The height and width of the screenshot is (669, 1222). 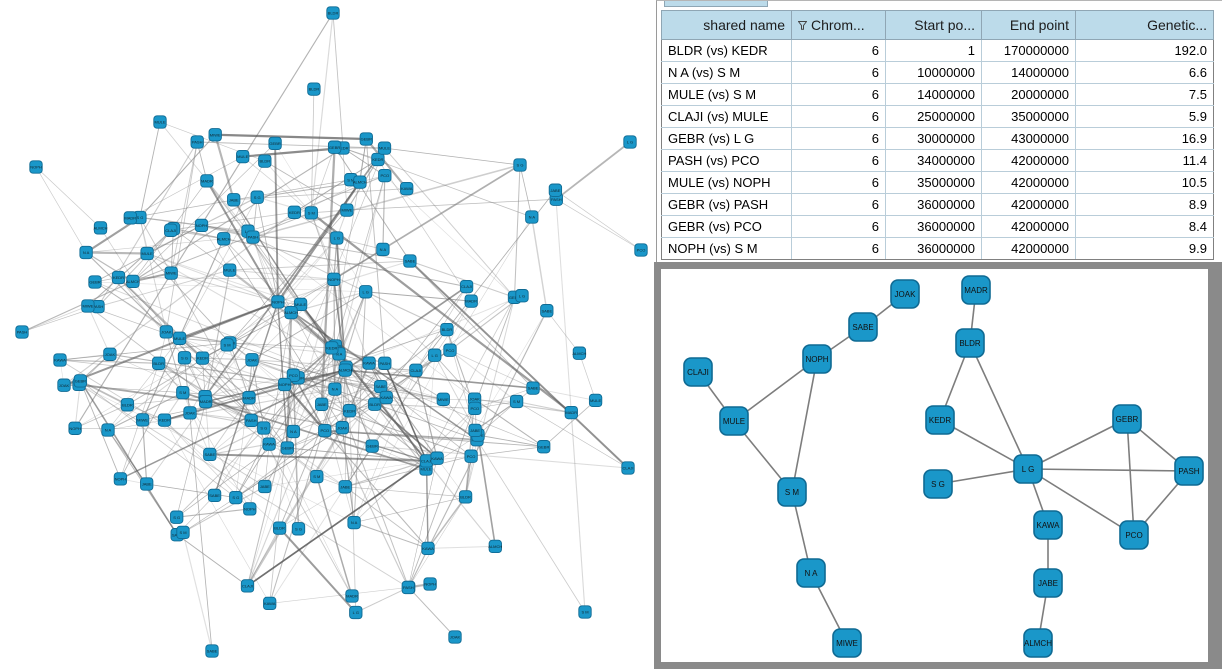 I want to click on node-gebr: GEBR, so click(x=1127, y=419).